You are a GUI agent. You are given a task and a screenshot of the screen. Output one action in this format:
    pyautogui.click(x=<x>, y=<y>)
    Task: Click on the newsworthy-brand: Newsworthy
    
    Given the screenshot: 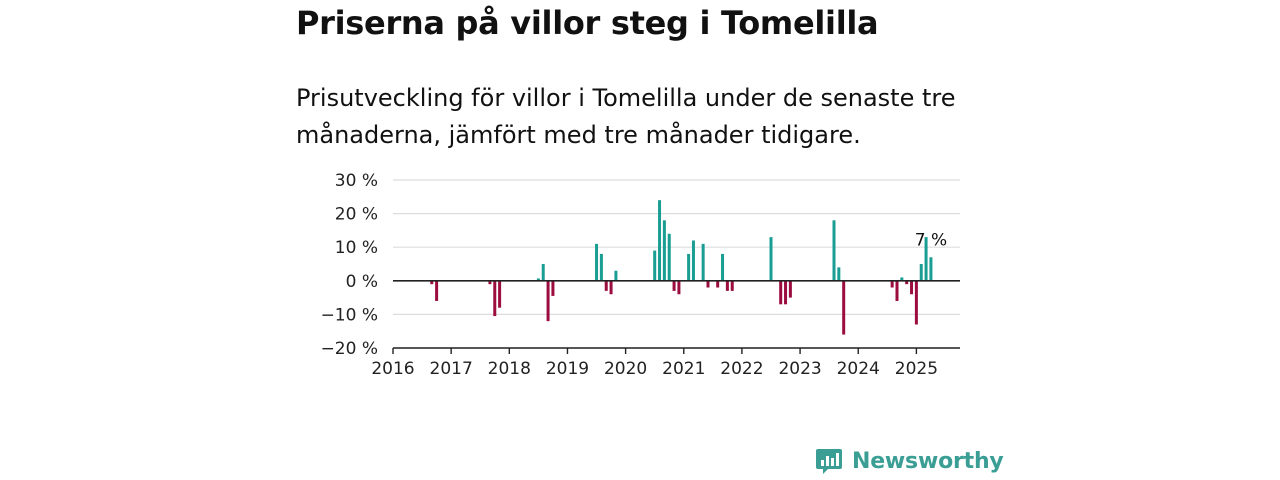 What is the action you would take?
    pyautogui.click(x=909, y=461)
    